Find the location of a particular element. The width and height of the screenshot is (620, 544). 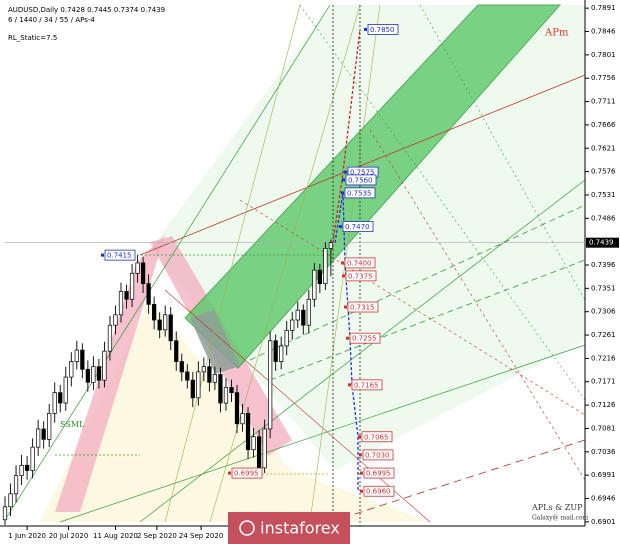

watermark: instaforex is located at coordinates (289, 528).